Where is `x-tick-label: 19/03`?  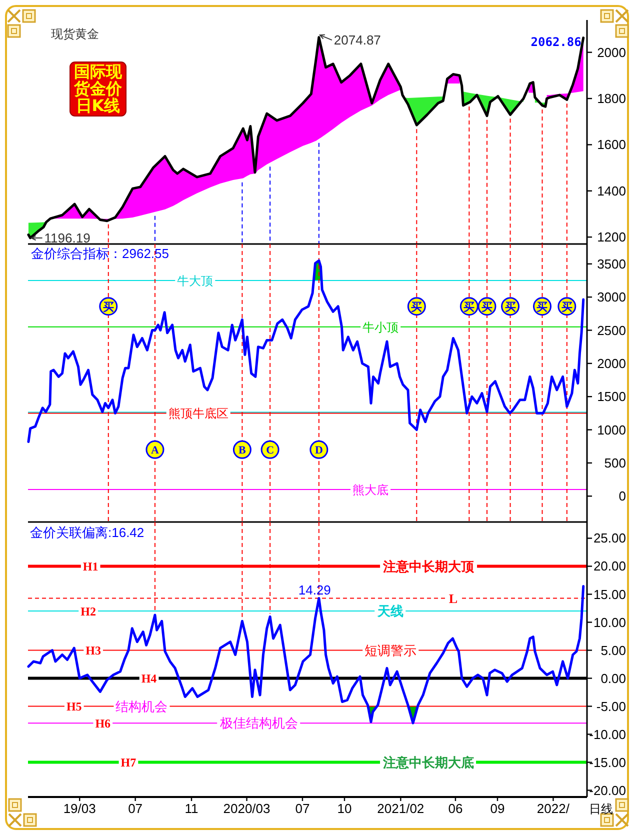 x-tick-label: 19/03 is located at coordinates (79, 808).